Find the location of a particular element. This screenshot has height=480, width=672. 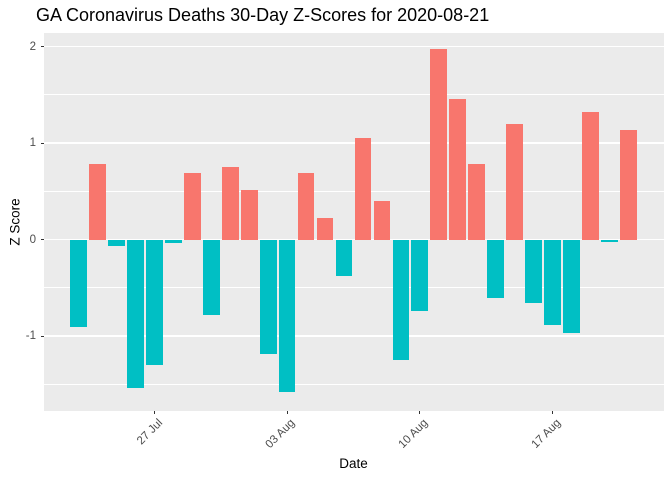

x-tick-label: 03 Aug is located at coordinates (280, 434).